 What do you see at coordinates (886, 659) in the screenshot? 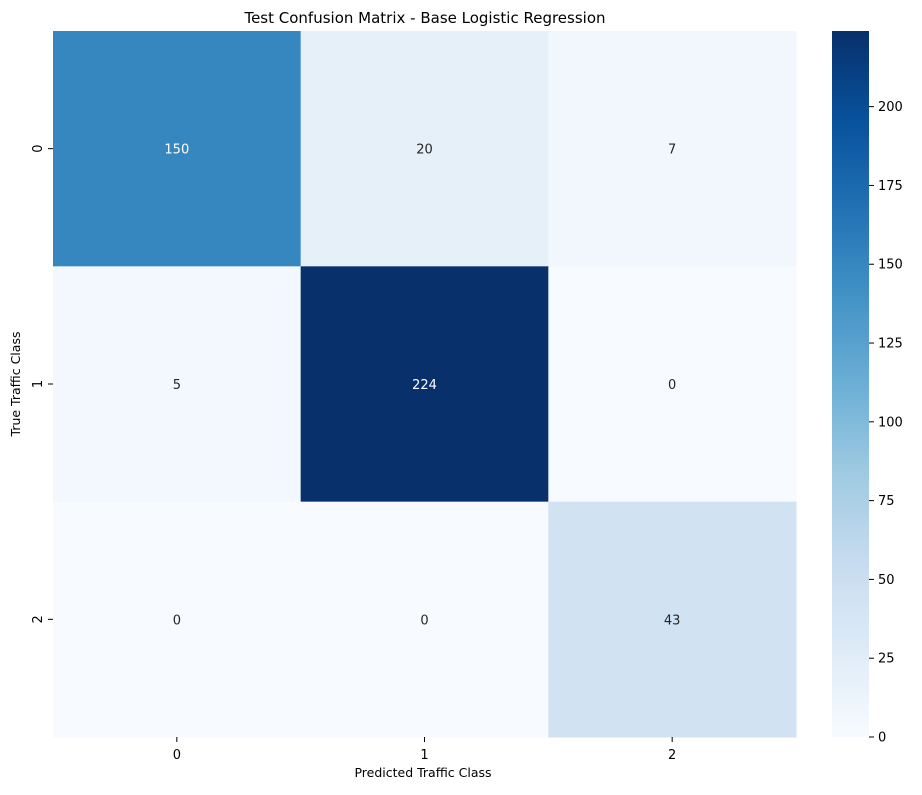
I see `colorbar-tick-label: 25` at bounding box center [886, 659].